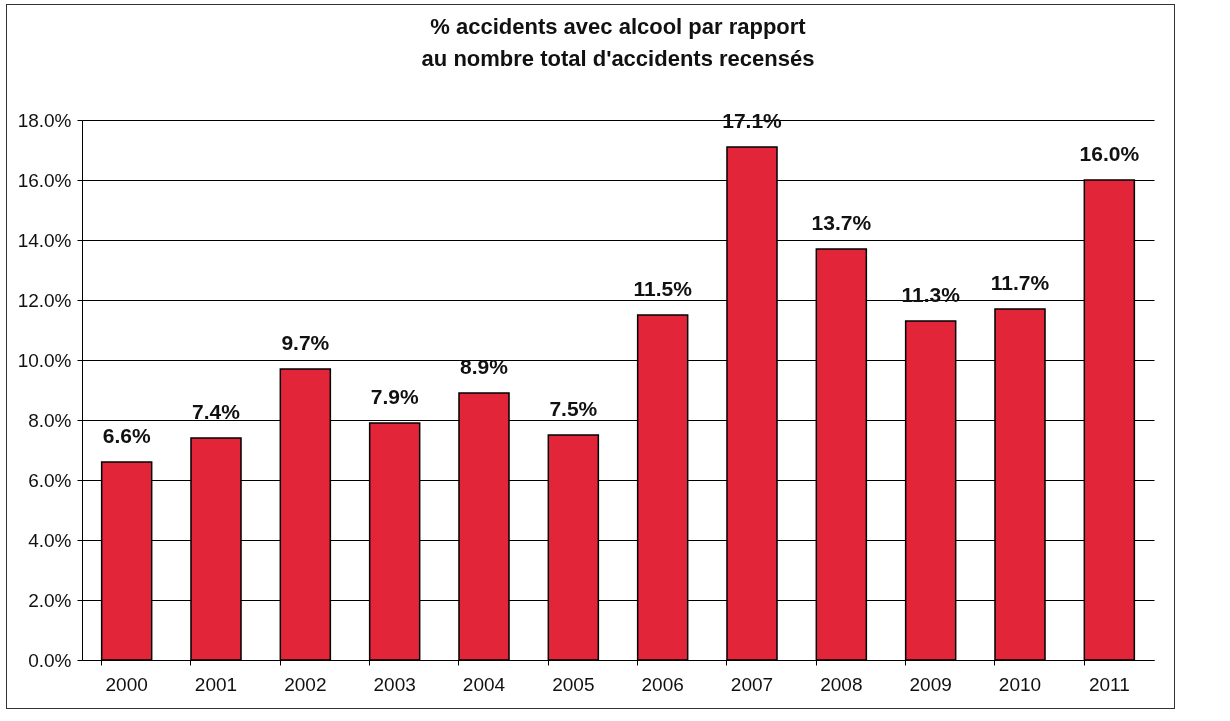 The width and height of the screenshot is (1230, 721). I want to click on data-label: 7.9%, so click(394, 396).